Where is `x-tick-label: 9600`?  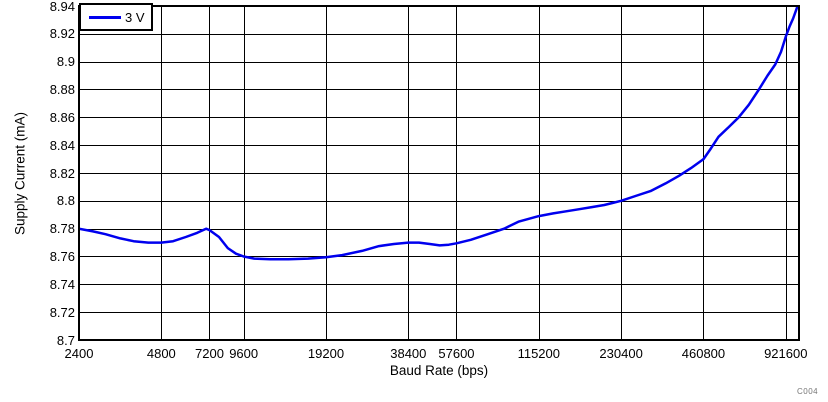
x-tick-label: 9600 is located at coordinates (244, 353).